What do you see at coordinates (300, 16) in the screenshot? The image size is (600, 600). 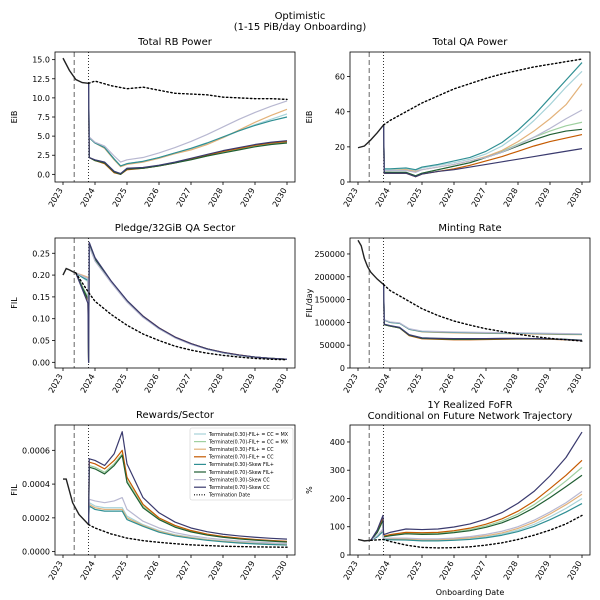 I see `figure-title-line1: Optimistic` at bounding box center [300, 16].